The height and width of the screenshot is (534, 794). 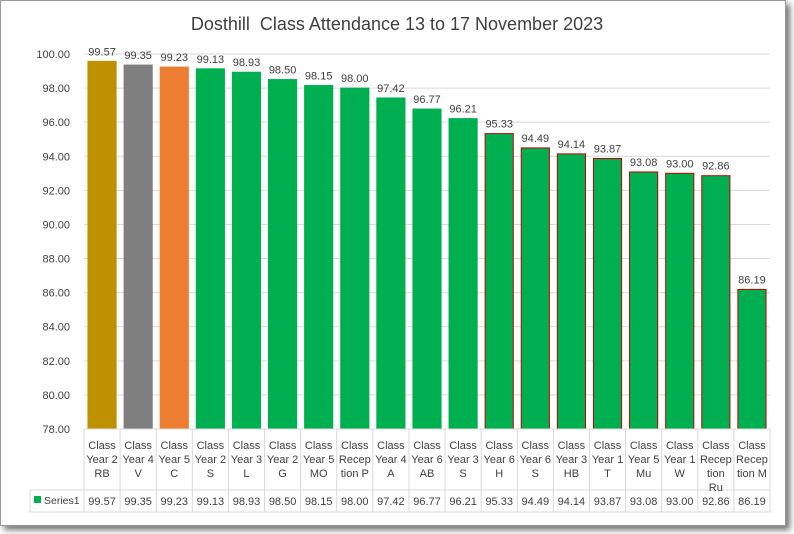 I want to click on bar-data-label: 98.00, so click(x=355, y=79).